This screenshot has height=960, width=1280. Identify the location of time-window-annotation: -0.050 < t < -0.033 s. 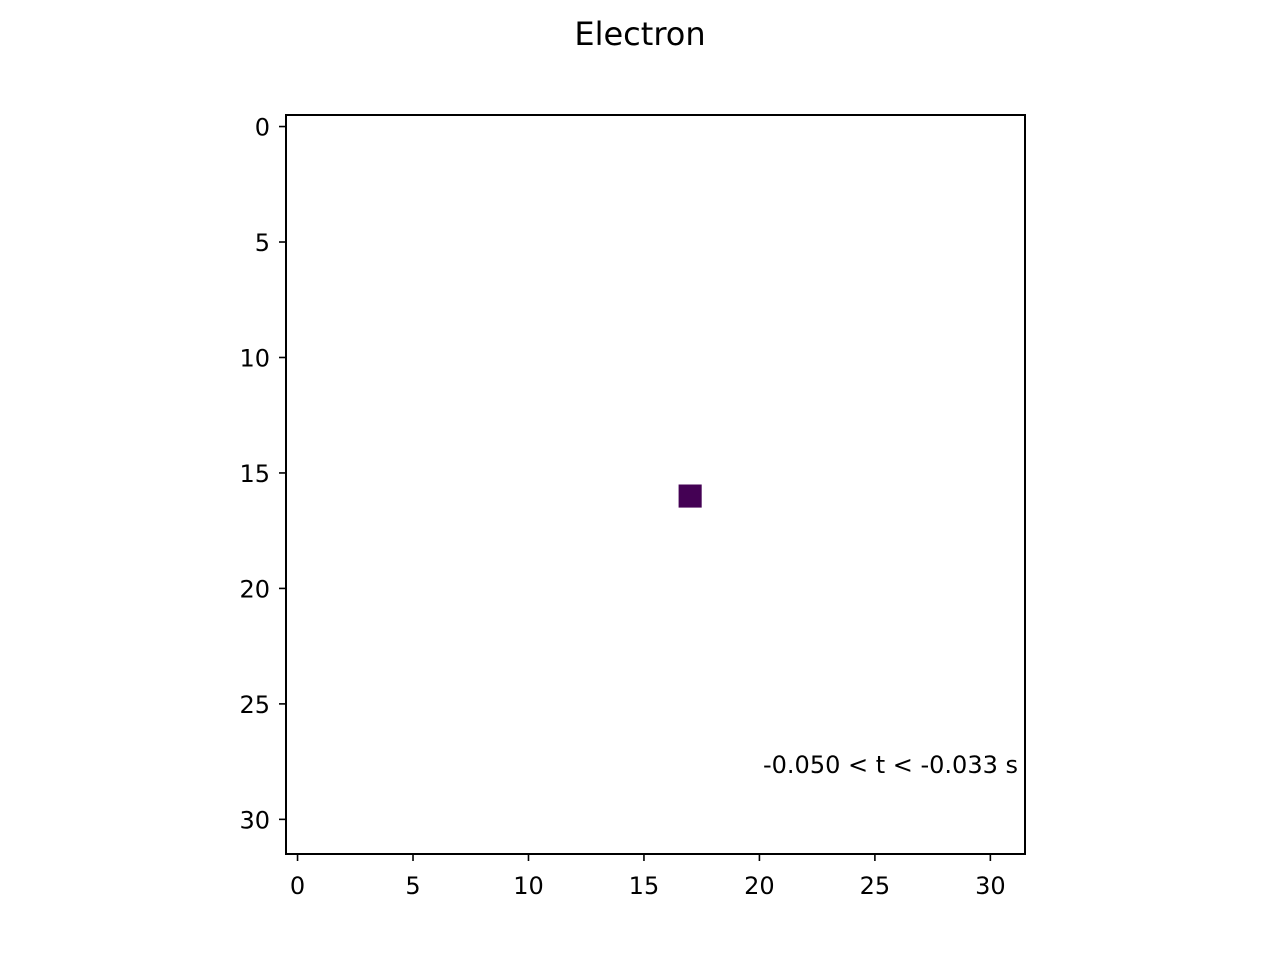
(890, 765).